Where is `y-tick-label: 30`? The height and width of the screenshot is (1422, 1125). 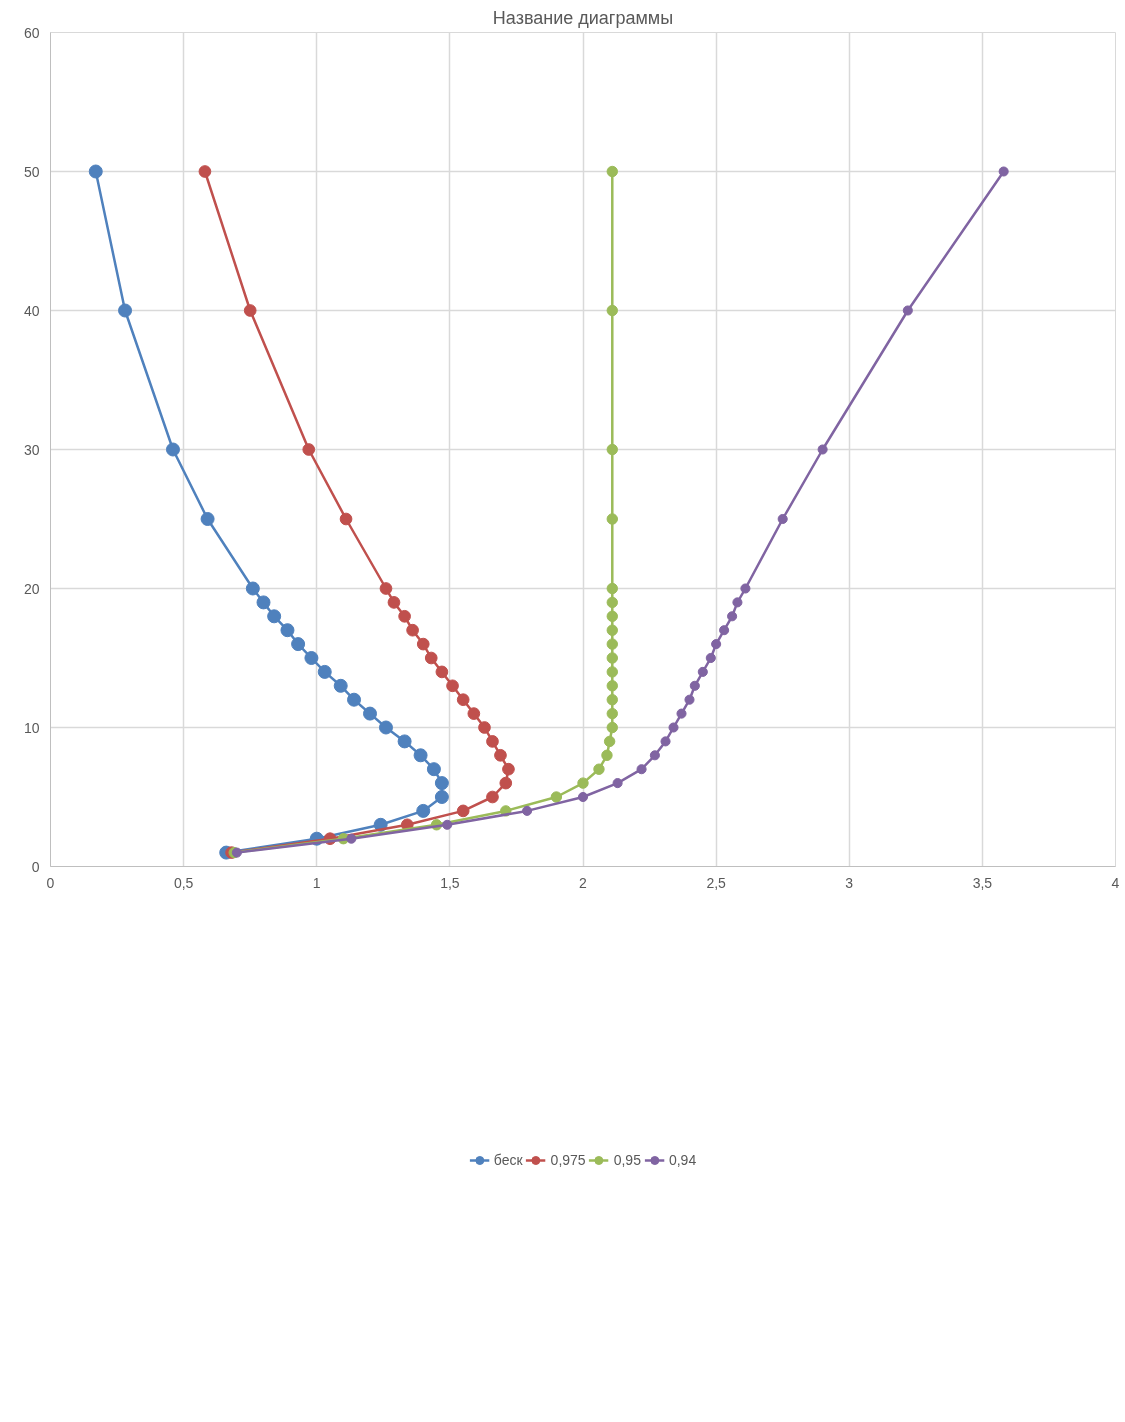 y-tick-label: 30 is located at coordinates (31, 449).